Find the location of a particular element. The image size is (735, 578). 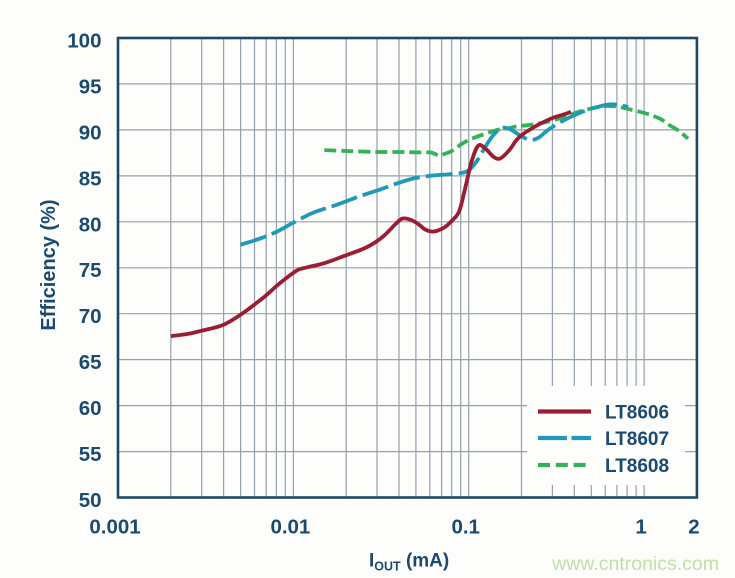

svg-text: LT8608 is located at coordinates (637, 466).